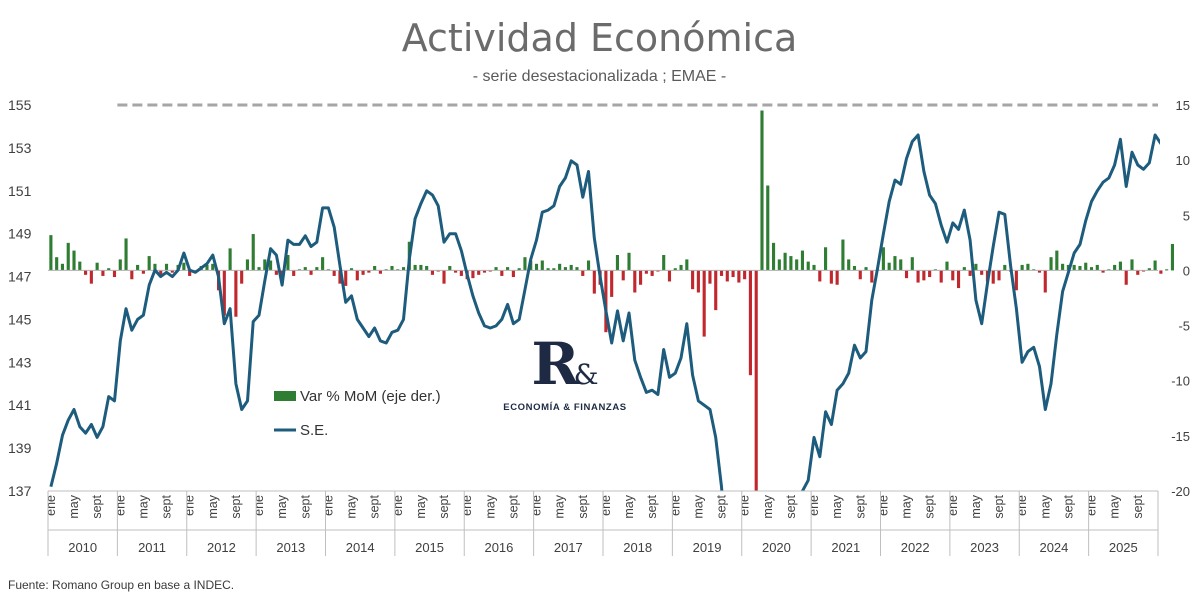 Image resolution: width=1199 pixels, height=600 pixels. I want to click on x-year-label: 2024, so click(1053, 547).